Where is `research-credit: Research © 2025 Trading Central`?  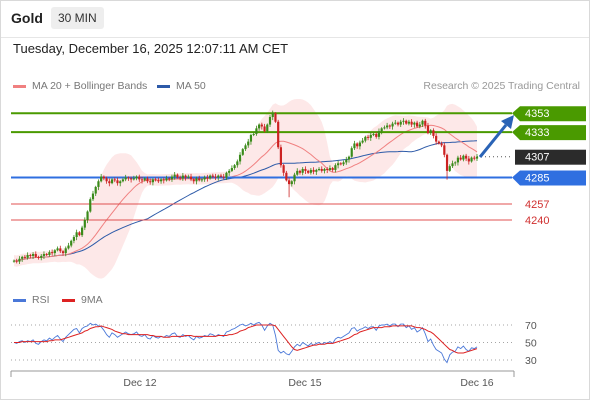
research-credit: Research © 2025 Trading Central is located at coordinates (501, 86).